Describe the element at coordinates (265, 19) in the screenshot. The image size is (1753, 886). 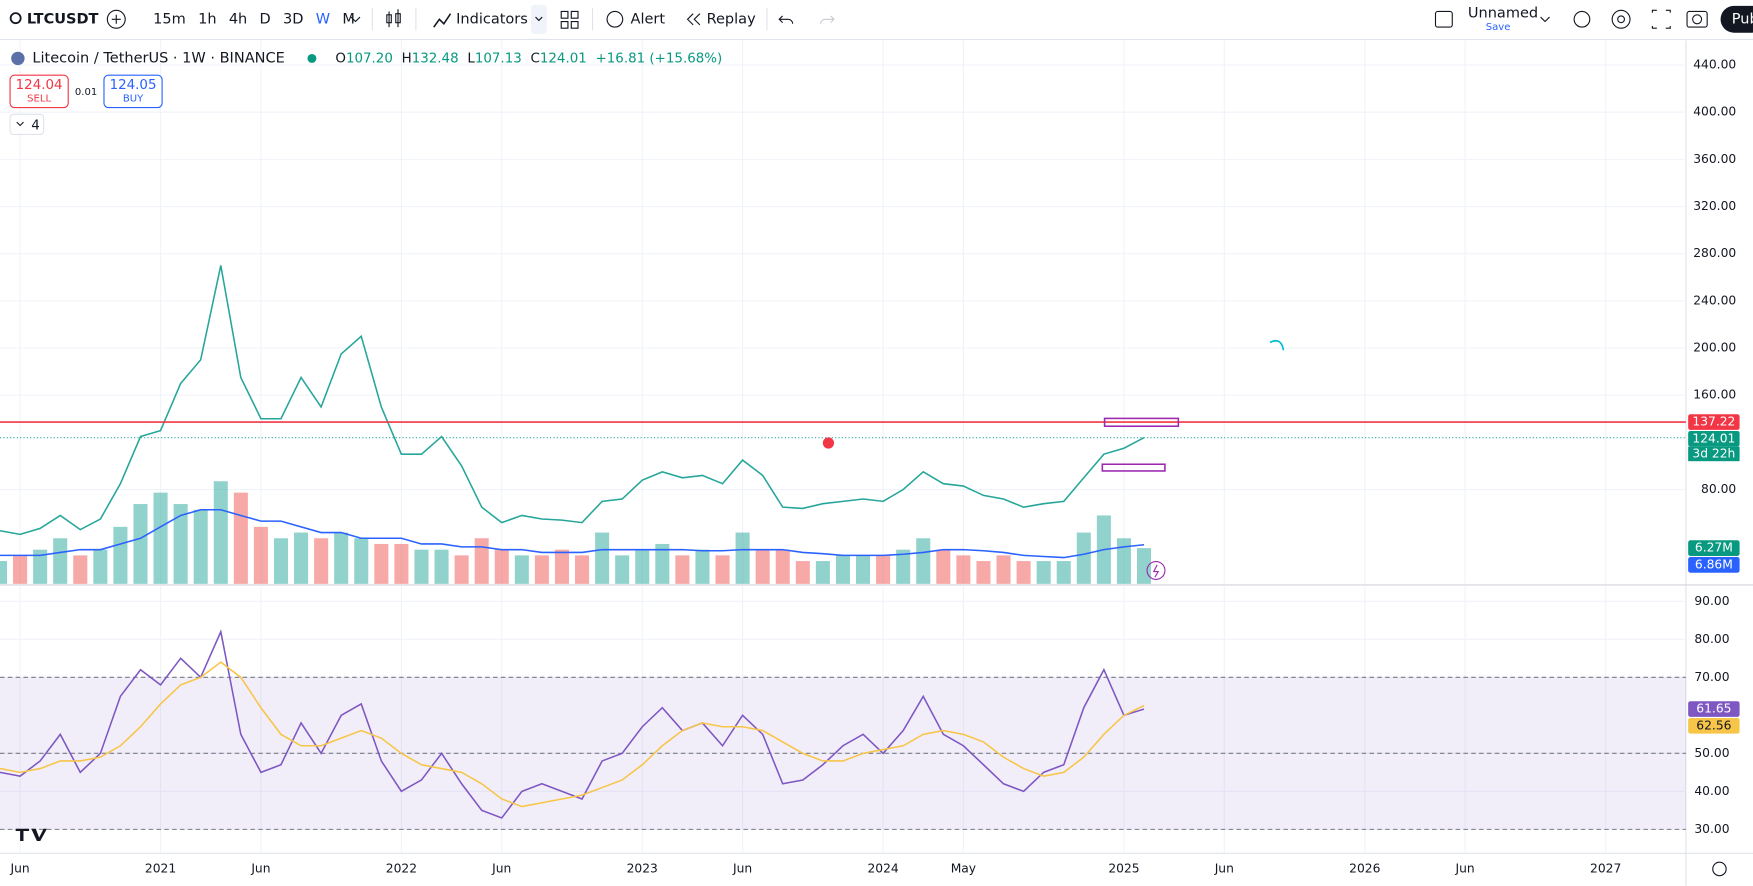
I see `interval-button: D` at that location.